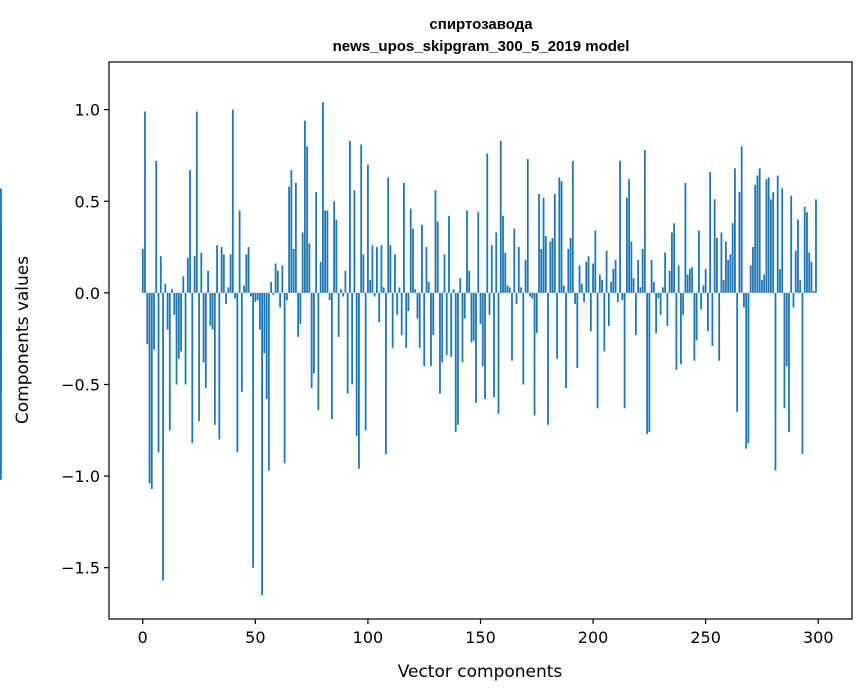  I want to click on y-tick-label: 1.0, so click(87, 110).